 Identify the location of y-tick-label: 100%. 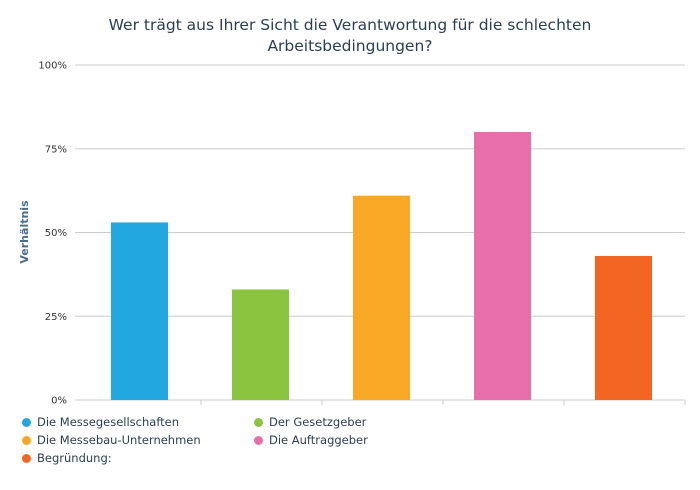
(52, 66).